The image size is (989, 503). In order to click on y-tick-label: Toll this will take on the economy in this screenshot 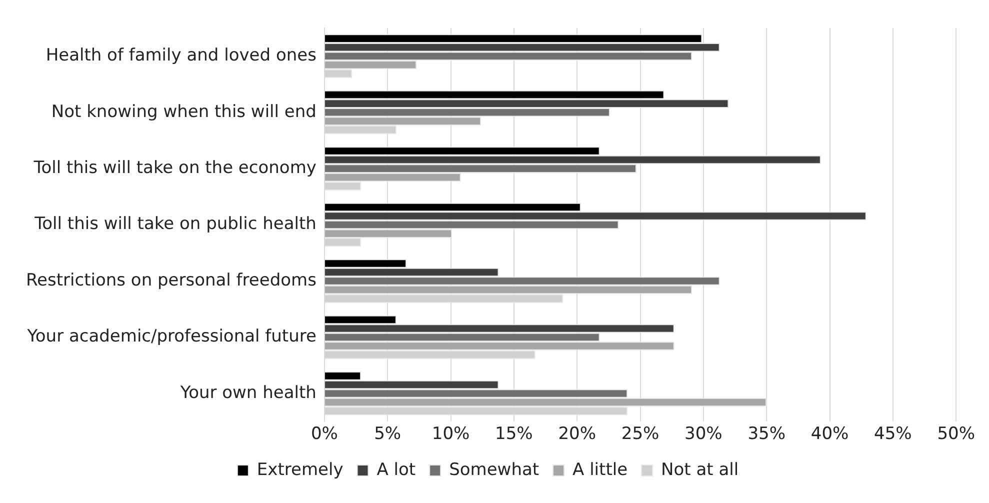, I will do `click(174, 168)`.